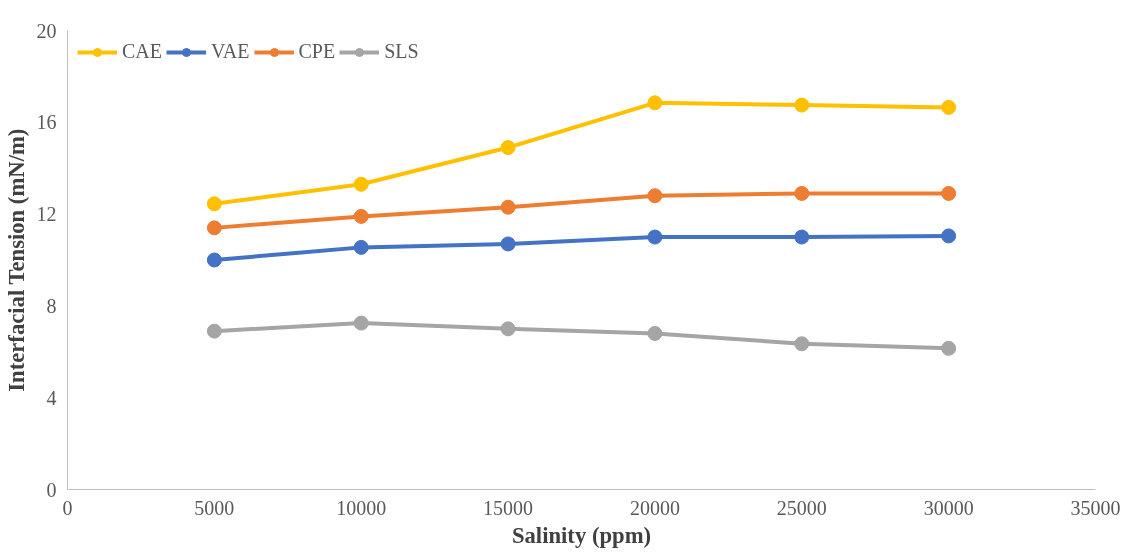 Image resolution: width=1133 pixels, height=558 pixels. I want to click on y-tick-label: 20, so click(46, 30).